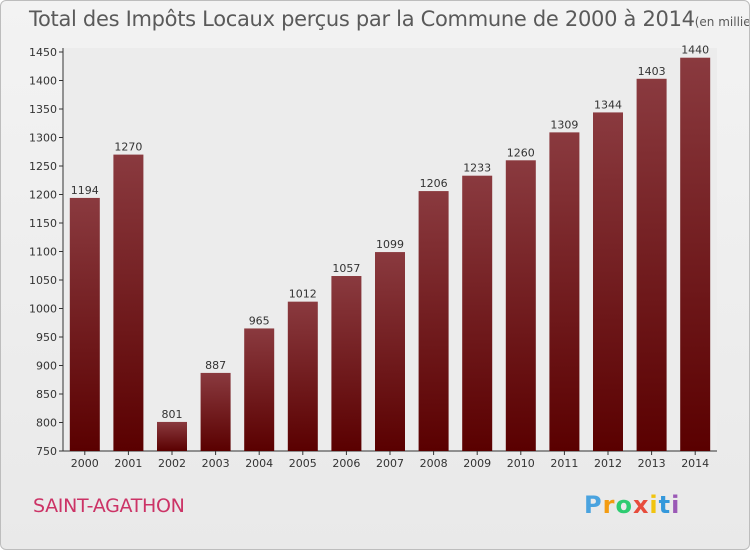 The height and width of the screenshot is (550, 750). I want to click on bar-2010, so click(520, 306).